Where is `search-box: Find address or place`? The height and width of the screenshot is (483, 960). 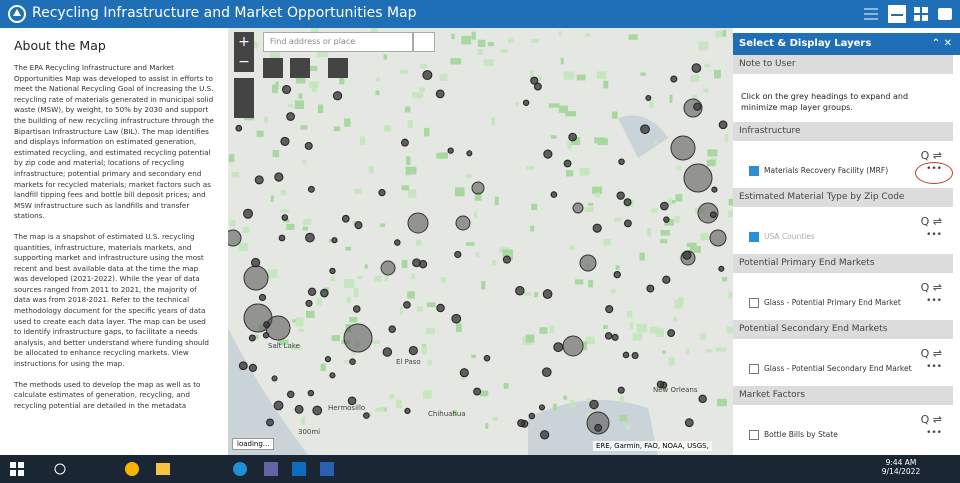 search-box: Find address or place is located at coordinates (338, 42).